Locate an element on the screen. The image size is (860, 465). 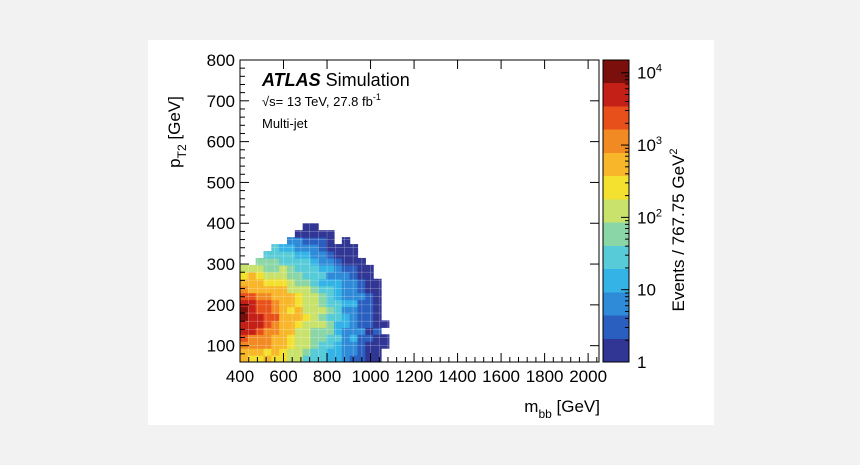
z-tick-label: 10 is located at coordinates (646, 290).